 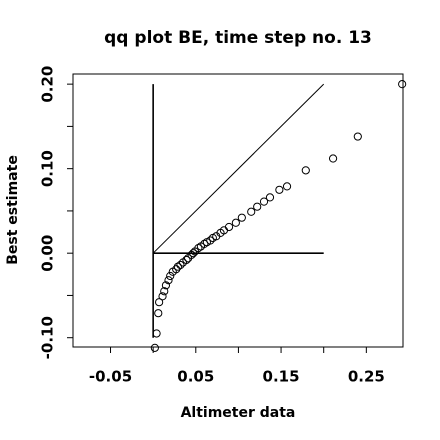 I want to click on y-tick-label: -0.10, so click(x=48, y=337).